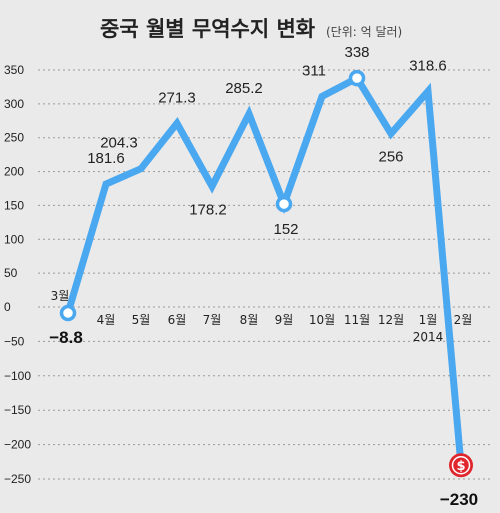 Image resolution: width=500 pixels, height=513 pixels. Describe the element at coordinates (119, 143) in the screenshot. I see `data-label: 204.3` at that location.